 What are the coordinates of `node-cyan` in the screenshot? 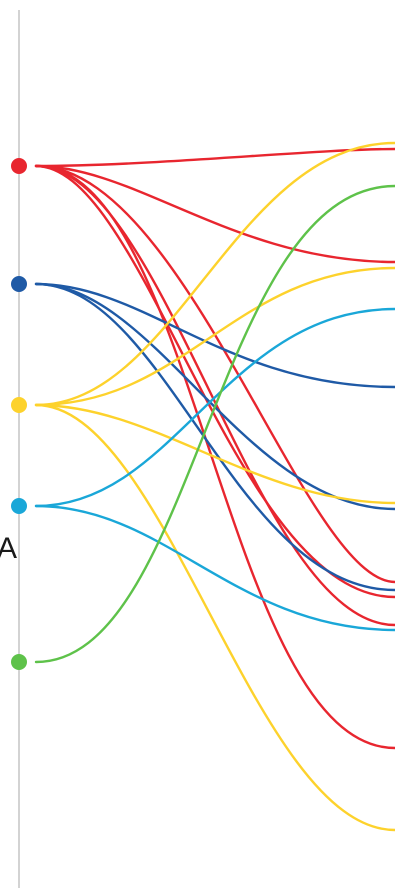 It's located at (19, 506).